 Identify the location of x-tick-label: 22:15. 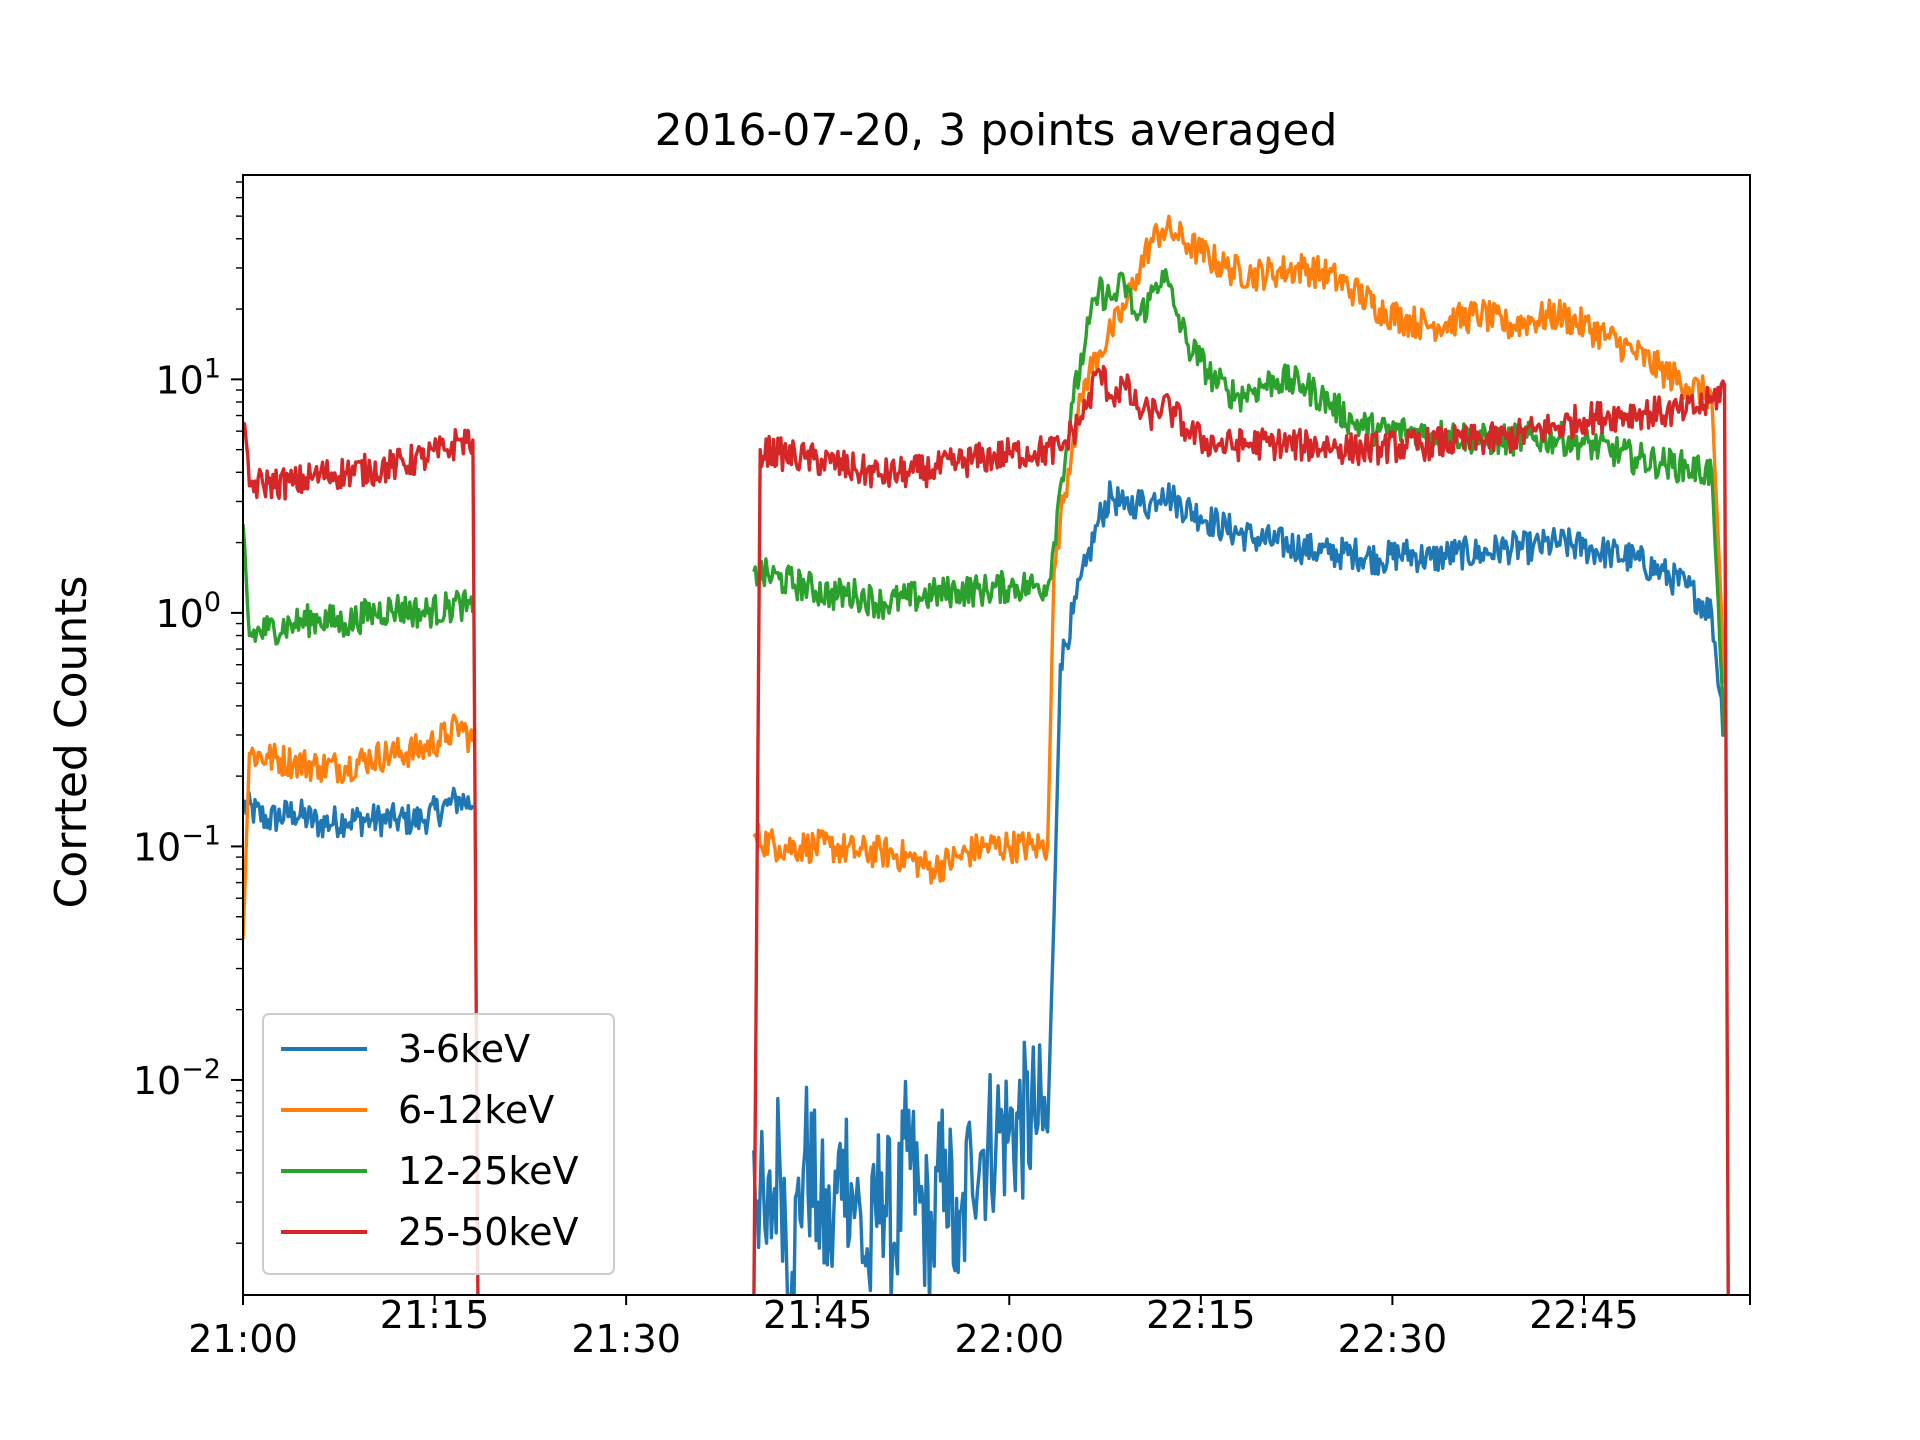
(1201, 1315).